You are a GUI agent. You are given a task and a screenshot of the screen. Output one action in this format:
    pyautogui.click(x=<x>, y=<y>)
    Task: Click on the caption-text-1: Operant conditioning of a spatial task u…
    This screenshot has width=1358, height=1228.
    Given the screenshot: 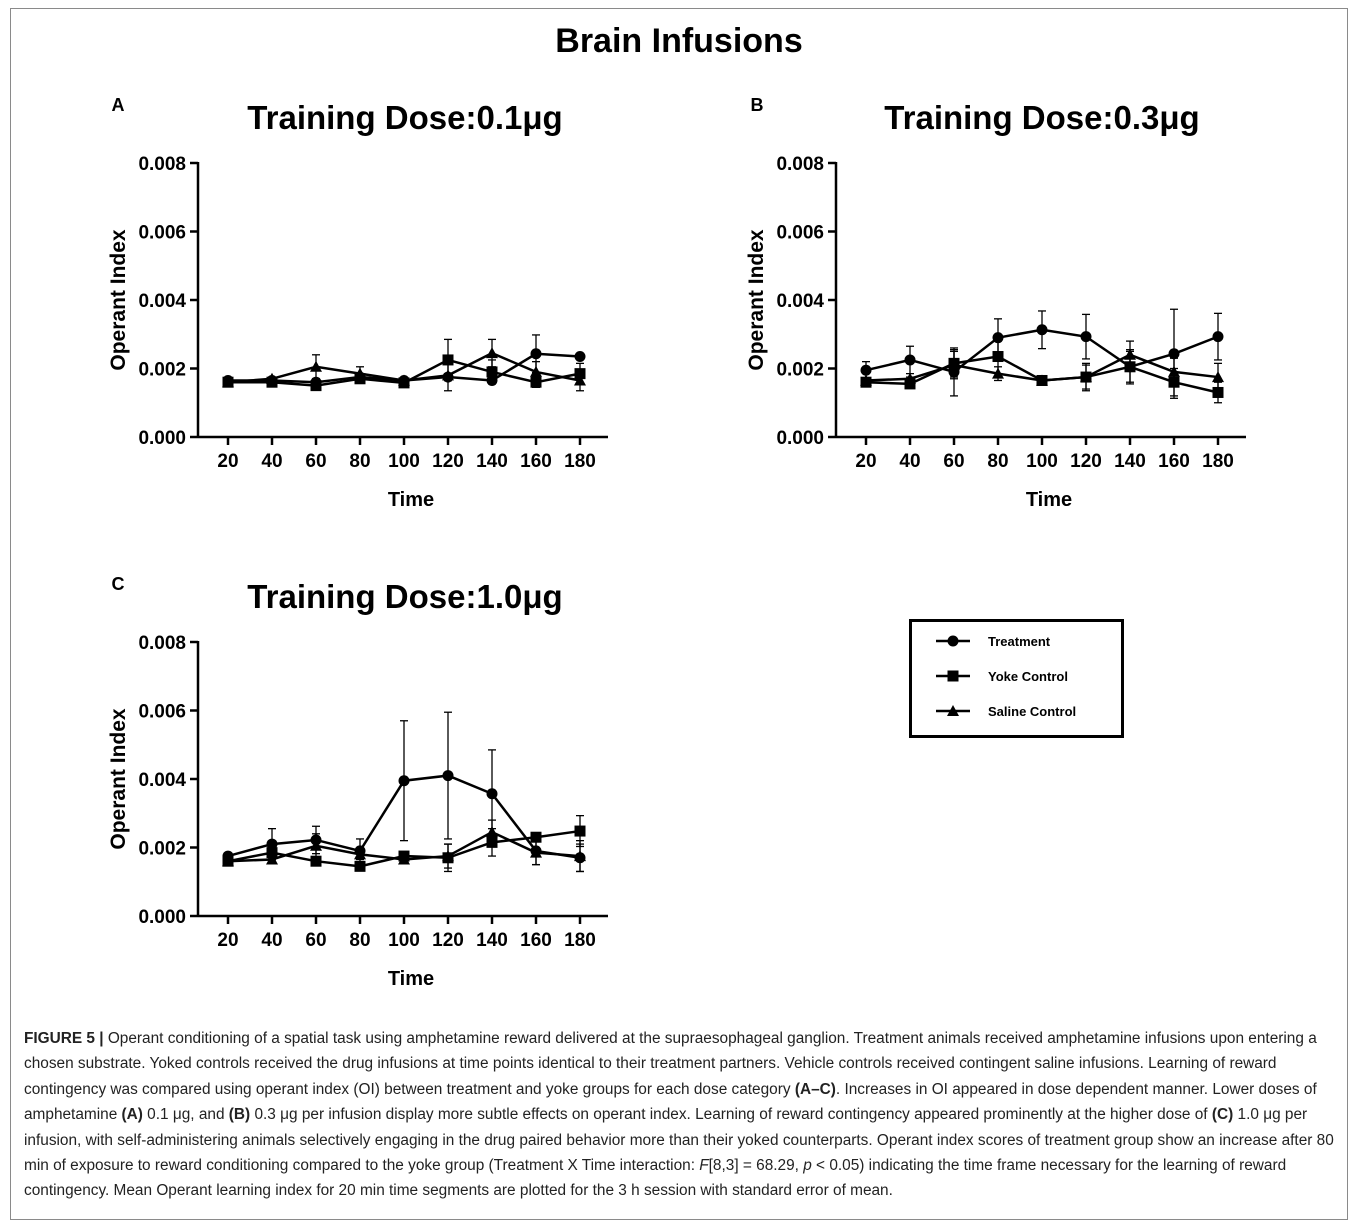 What is the action you would take?
    pyautogui.click(x=670, y=1064)
    